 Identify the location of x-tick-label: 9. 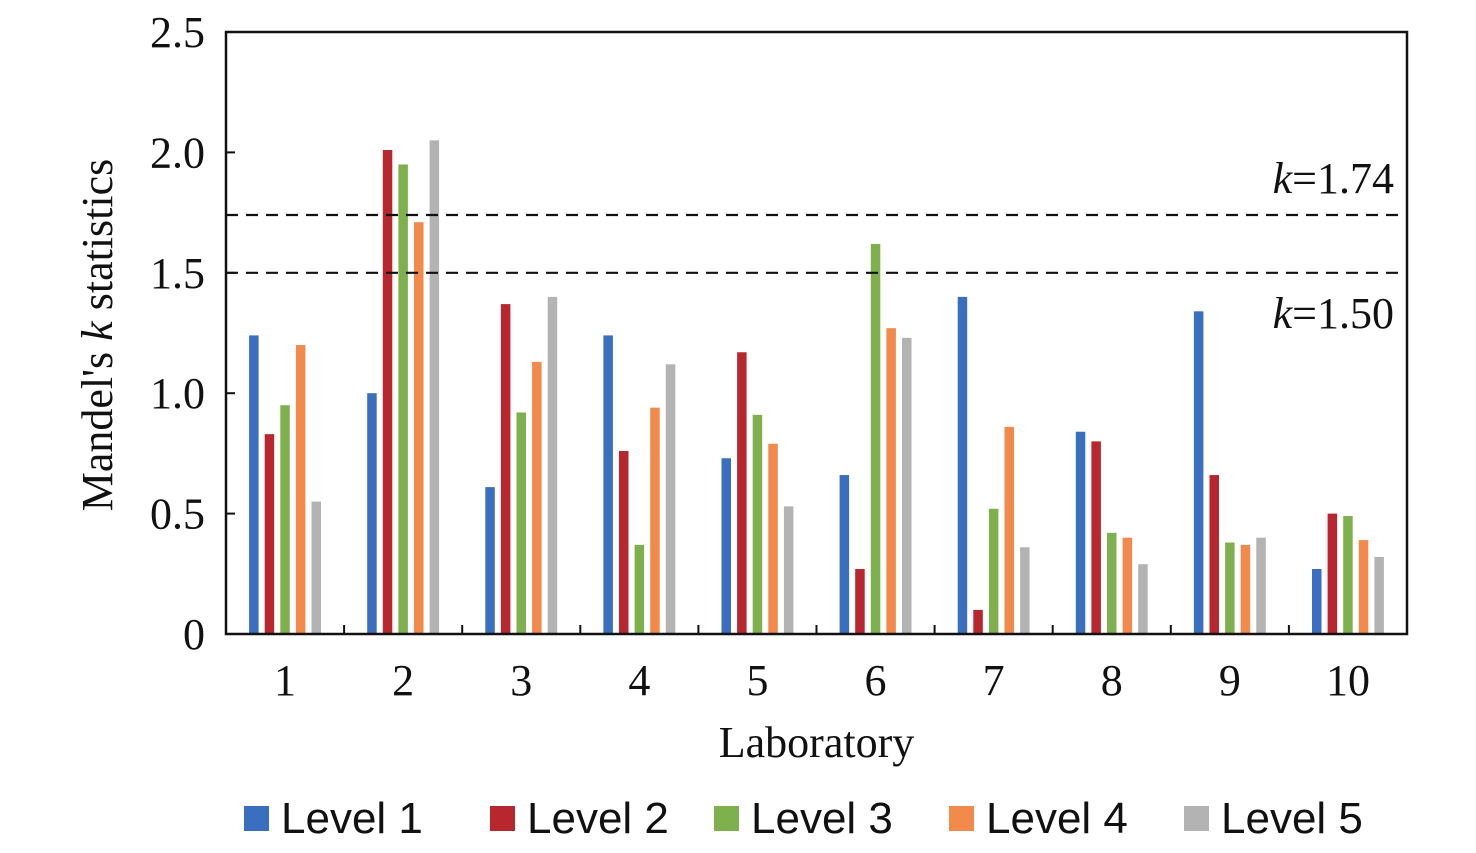
(1230, 680).